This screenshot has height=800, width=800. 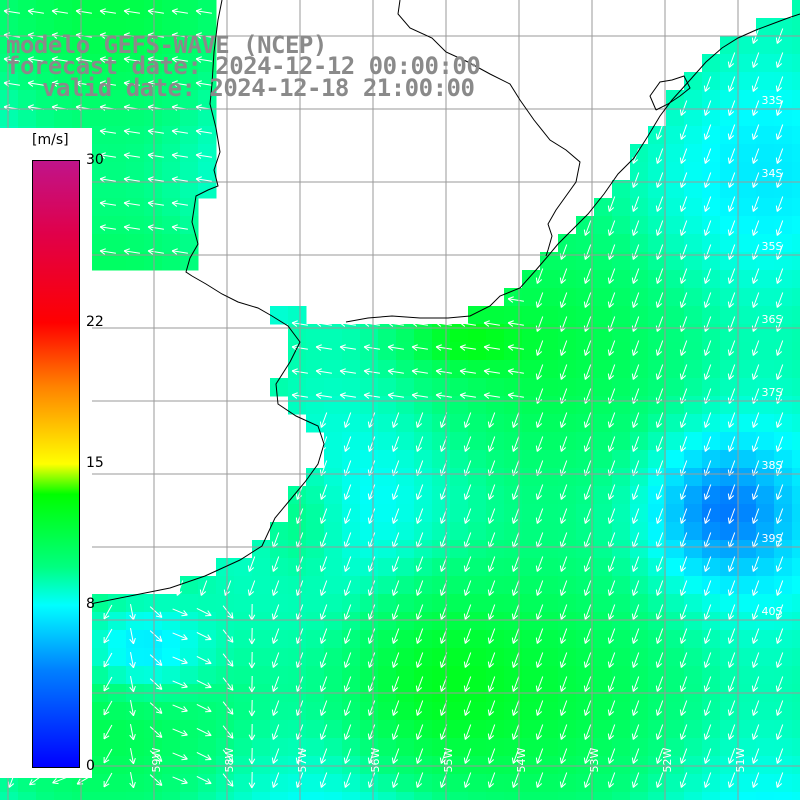 What do you see at coordinates (448, 759) in the screenshot?
I see `longitude-label: 55W` at bounding box center [448, 759].